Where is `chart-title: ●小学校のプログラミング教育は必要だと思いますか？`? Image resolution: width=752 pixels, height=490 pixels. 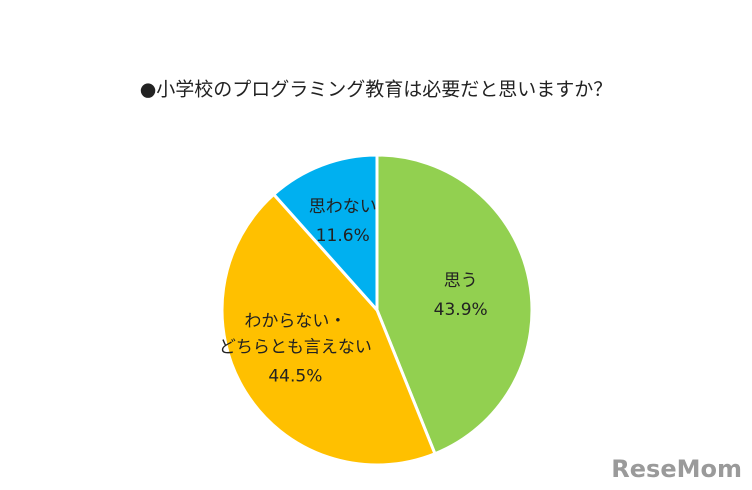 chart-title: ●小学校のプログラミング教育は必要だと思いますか？ is located at coordinates (376, 90).